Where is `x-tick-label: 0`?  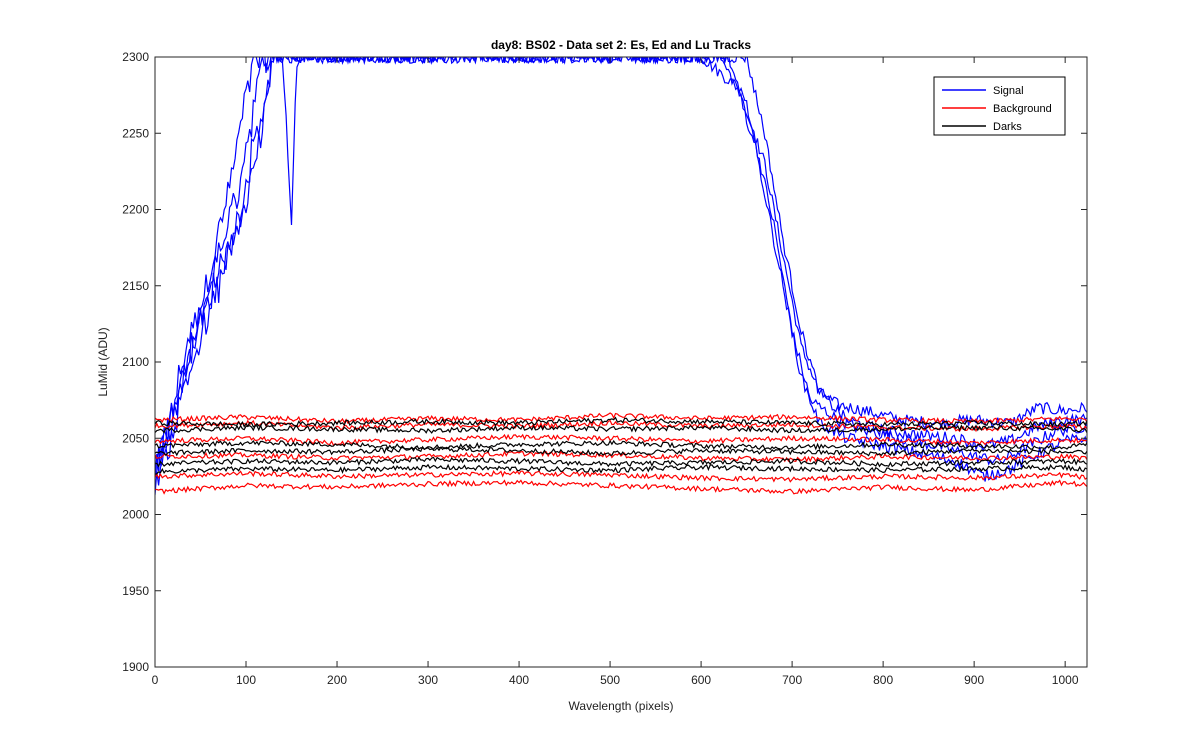 x-tick-label: 0 is located at coordinates (155, 680).